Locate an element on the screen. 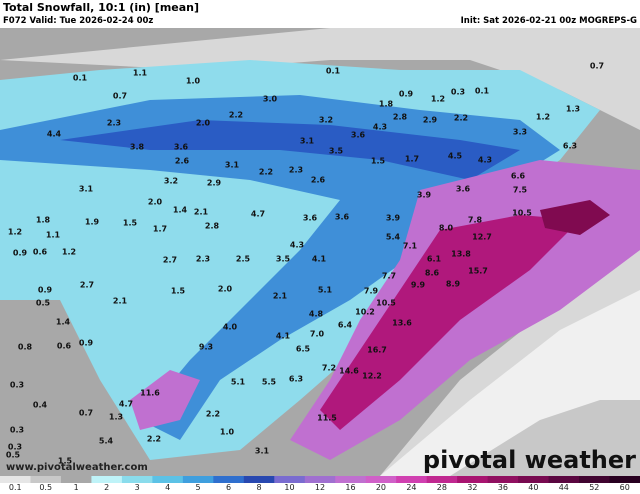 The width and height of the screenshot is (640, 494). map-value-label: 3.9 is located at coordinates (393, 218).